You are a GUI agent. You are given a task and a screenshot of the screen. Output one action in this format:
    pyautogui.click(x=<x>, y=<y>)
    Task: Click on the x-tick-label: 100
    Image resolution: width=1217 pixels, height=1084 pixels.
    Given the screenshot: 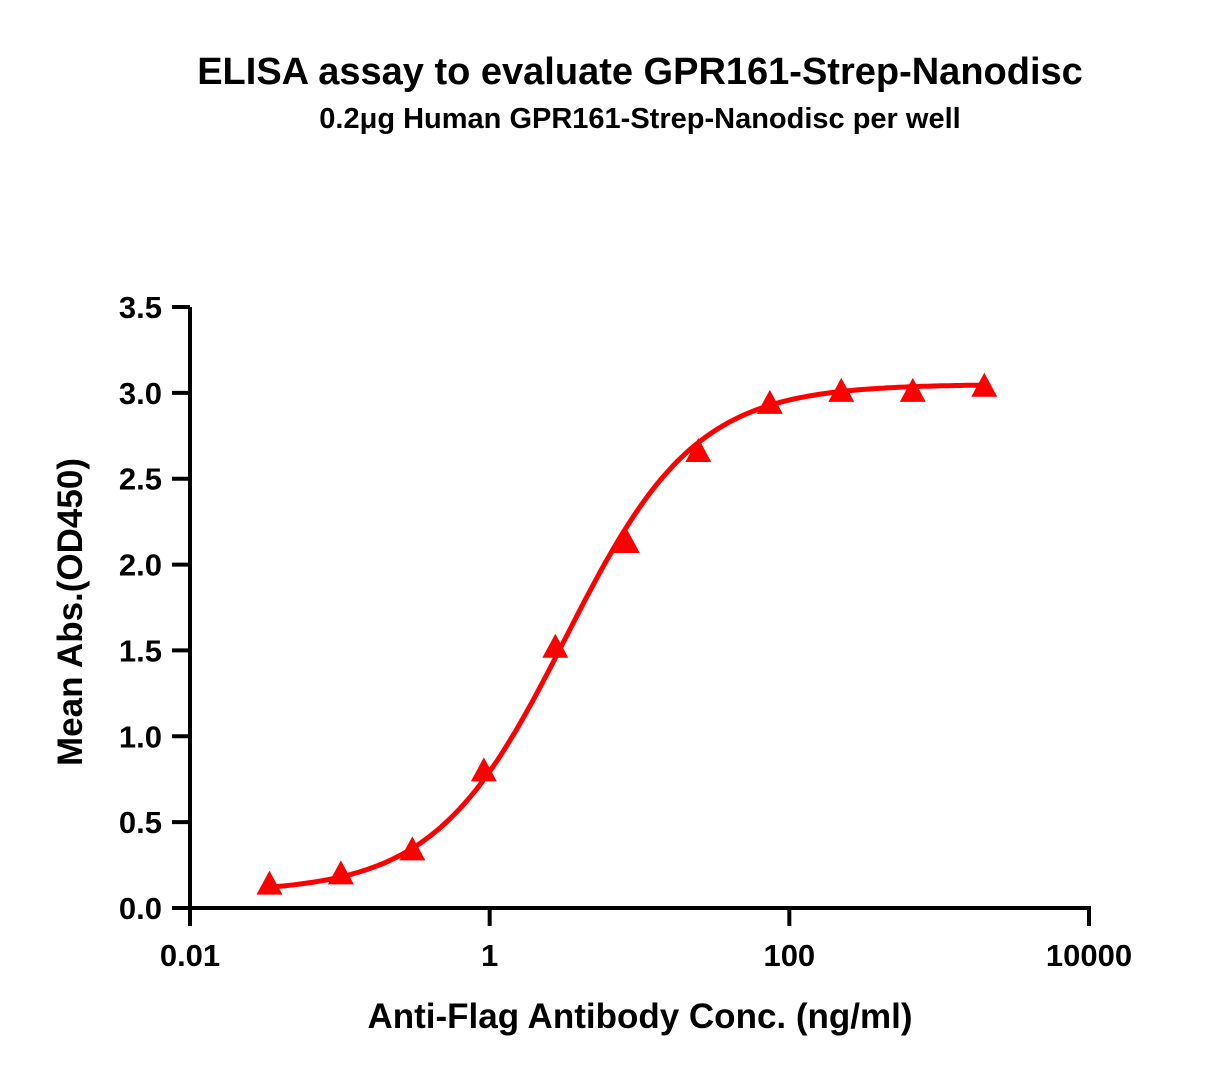 What is the action you would take?
    pyautogui.click(x=789, y=955)
    